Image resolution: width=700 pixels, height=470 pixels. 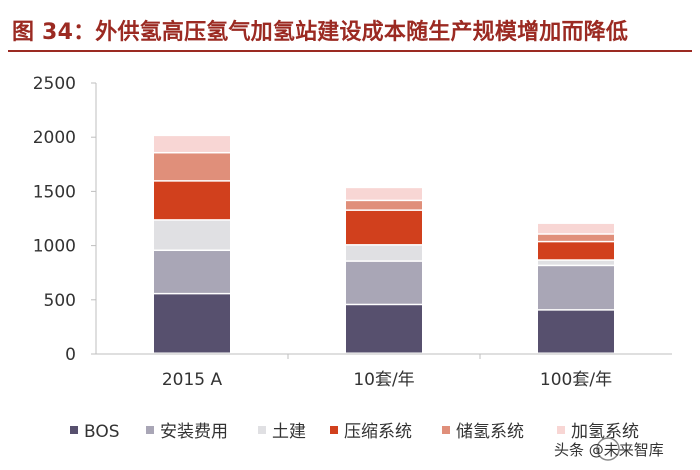 What do you see at coordinates (54, 192) in the screenshot?
I see `y-tick-label: 1500` at bounding box center [54, 192].